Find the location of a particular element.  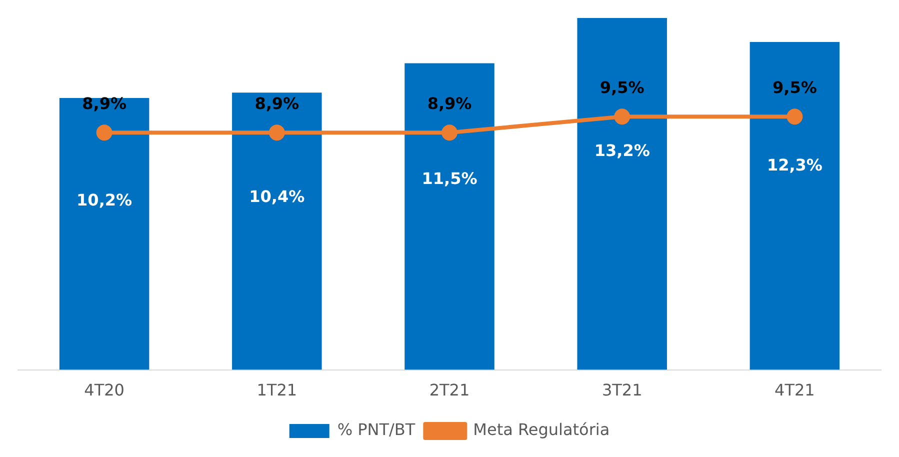

x-tick-label: 4T20 is located at coordinates (104, 390).